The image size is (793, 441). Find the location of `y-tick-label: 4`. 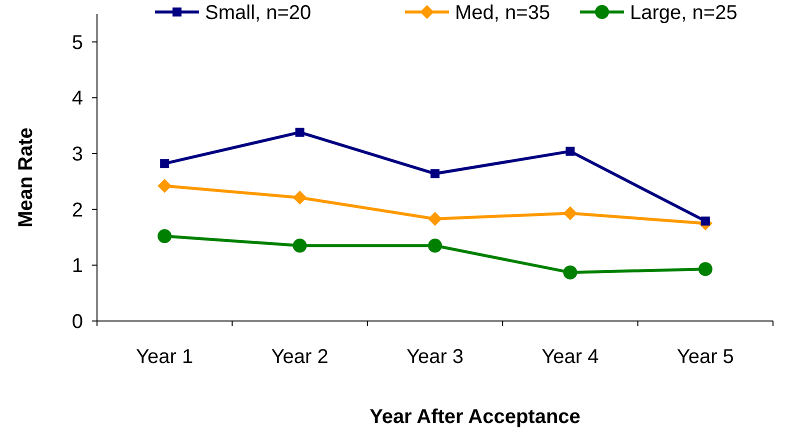

y-tick-label: 4 is located at coordinates (77, 99).